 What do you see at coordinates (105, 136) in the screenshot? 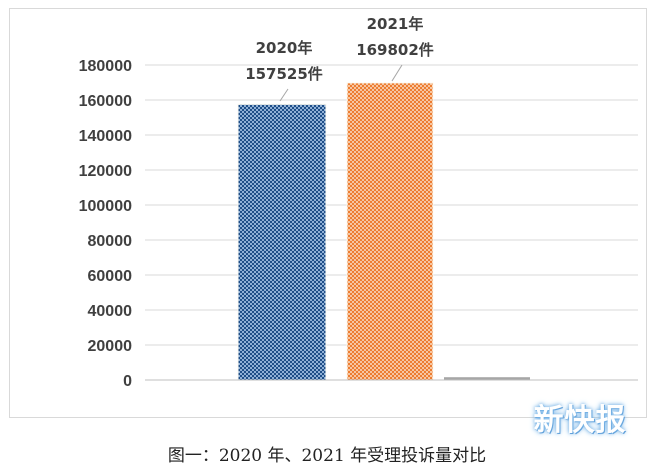
I see `y-tick-label: 140000` at bounding box center [105, 136].